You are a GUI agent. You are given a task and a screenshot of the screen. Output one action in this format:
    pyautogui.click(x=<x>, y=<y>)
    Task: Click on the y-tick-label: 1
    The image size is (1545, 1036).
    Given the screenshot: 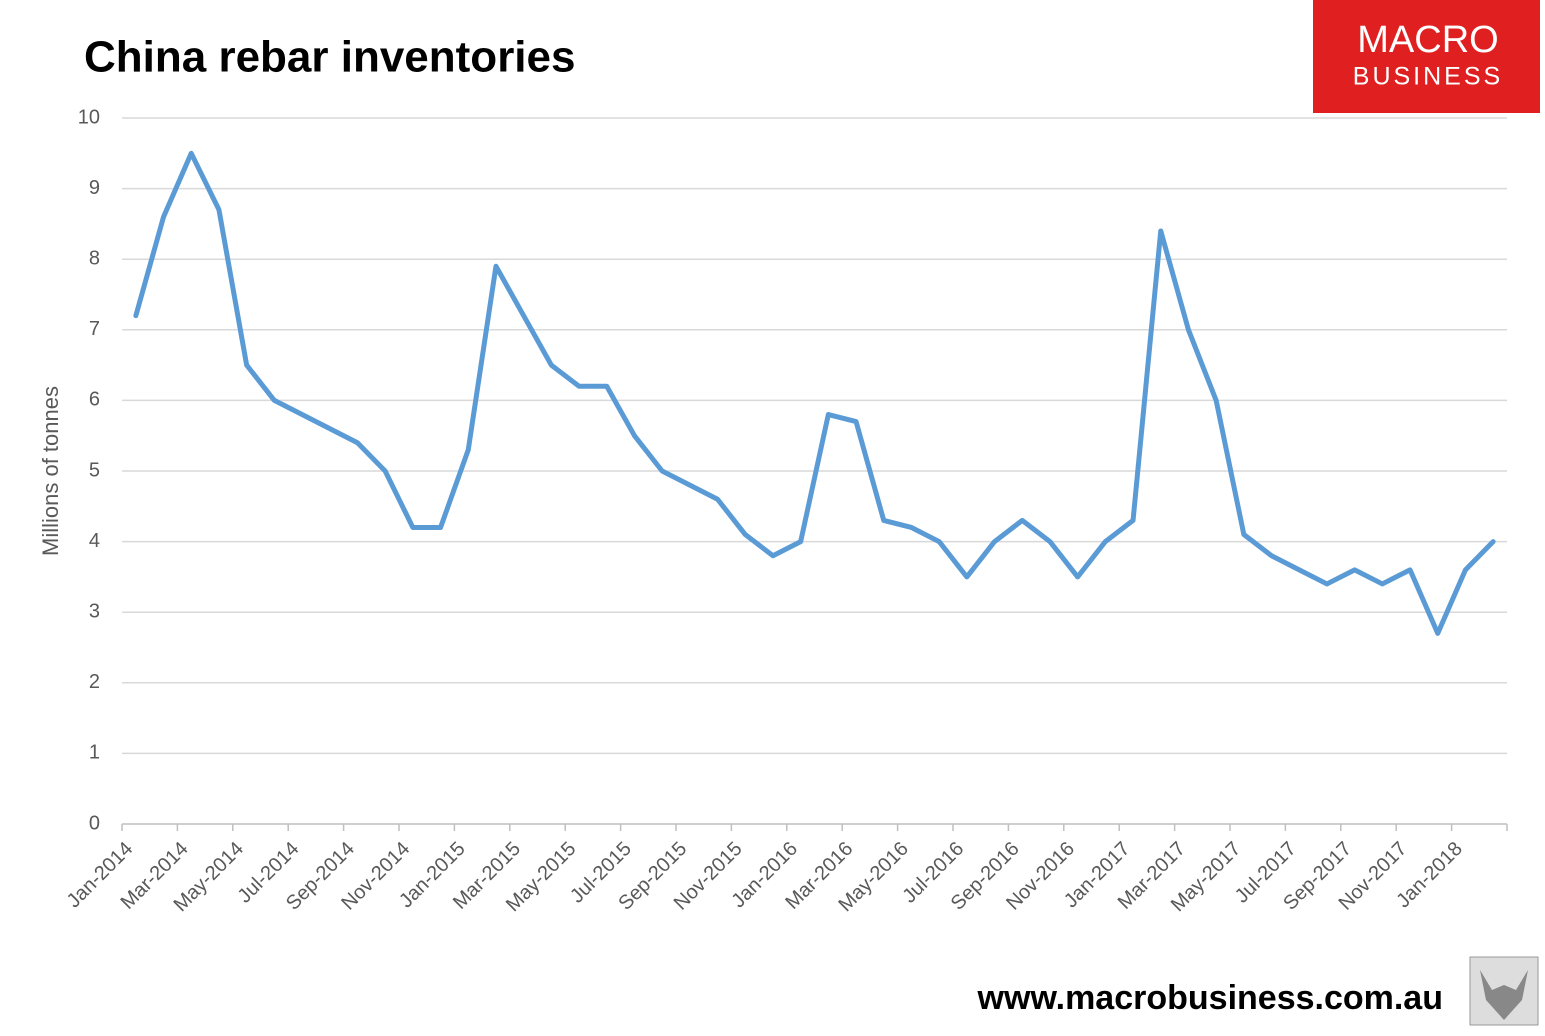 What is the action you would take?
    pyautogui.click(x=94, y=753)
    